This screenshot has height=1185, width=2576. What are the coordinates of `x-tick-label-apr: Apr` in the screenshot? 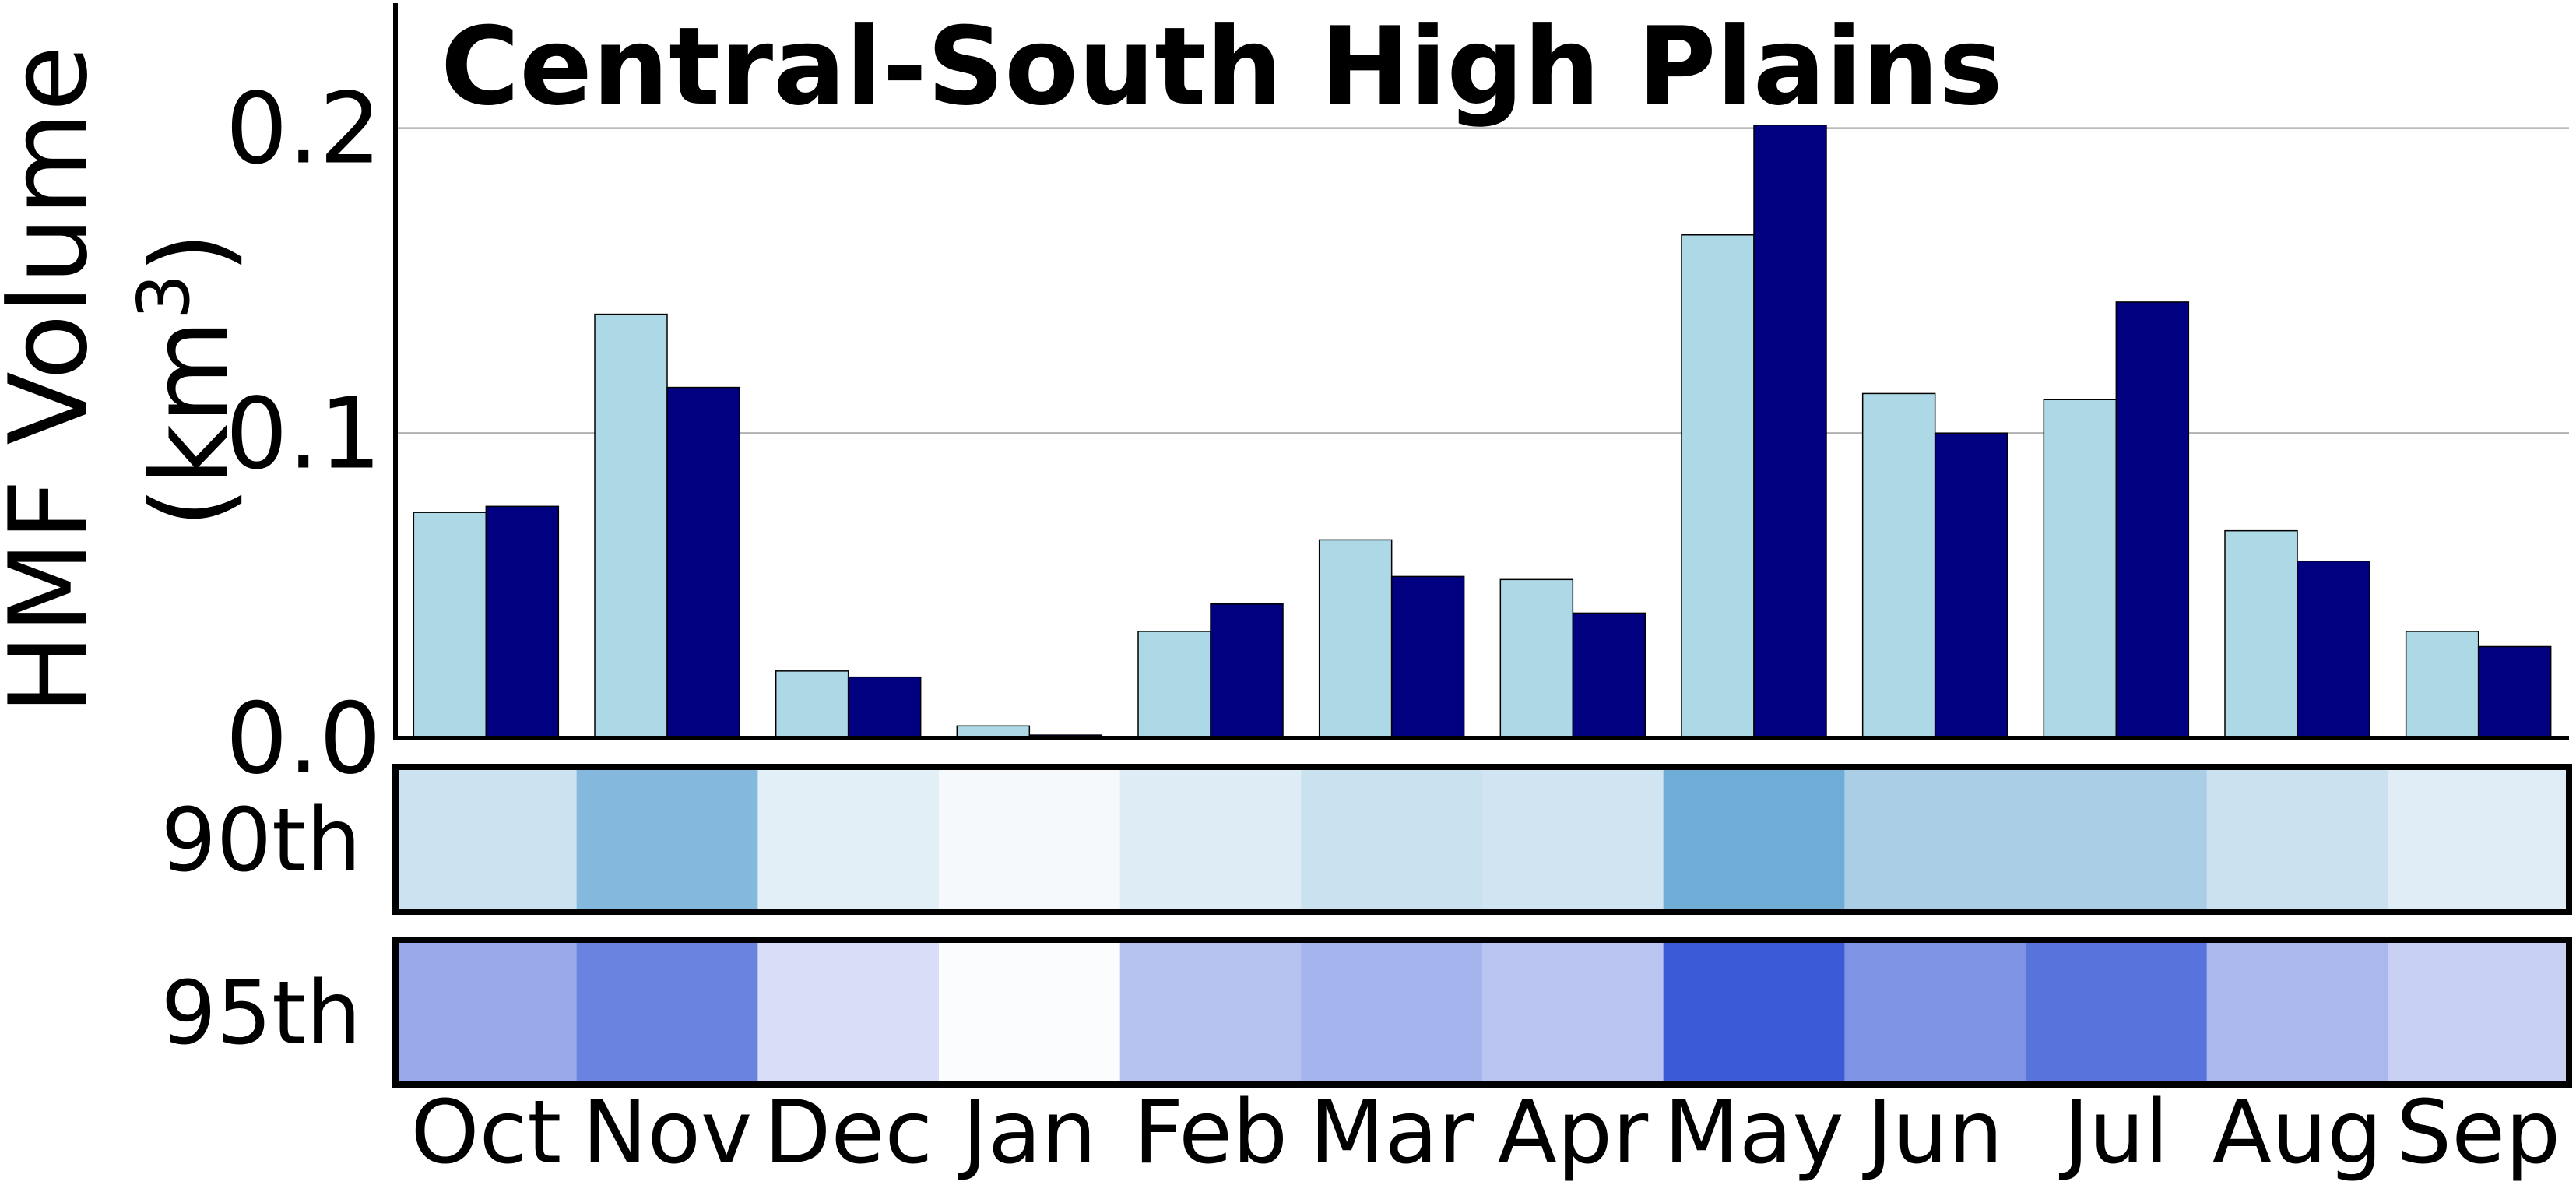 It's located at (1573, 1132).